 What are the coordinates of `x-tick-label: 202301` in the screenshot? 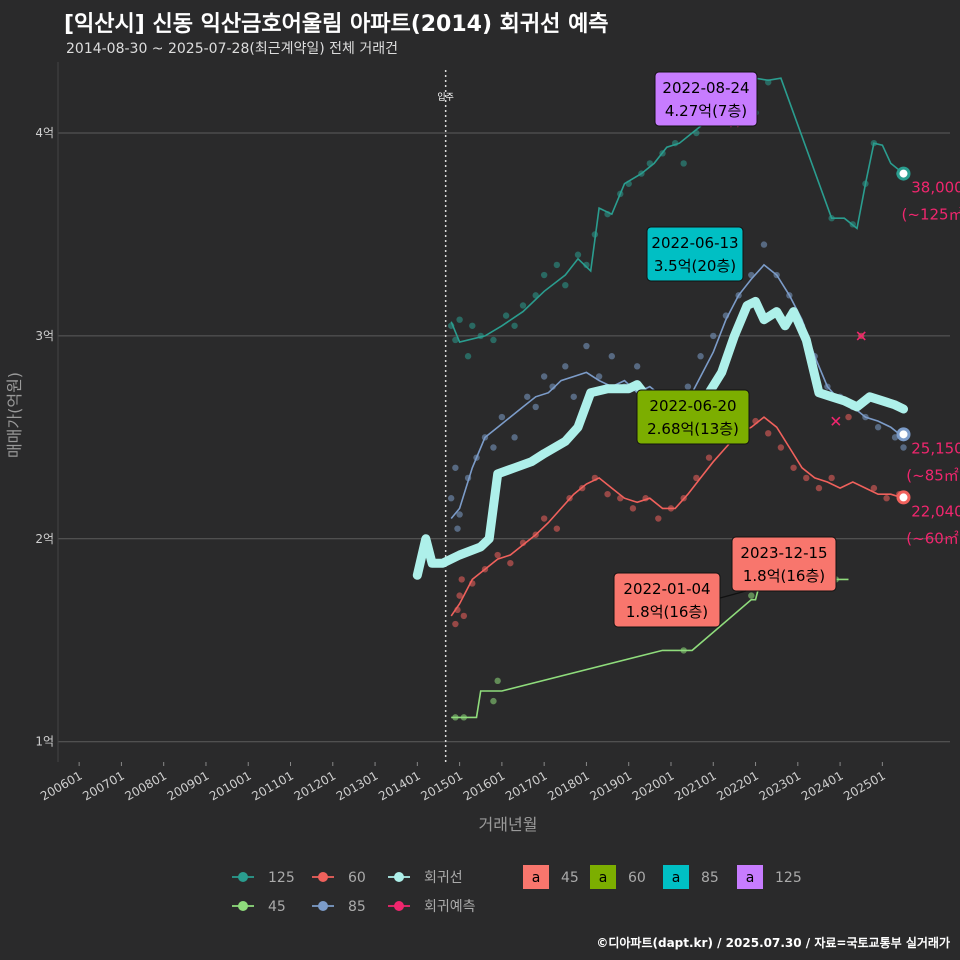 It's located at (780, 785).